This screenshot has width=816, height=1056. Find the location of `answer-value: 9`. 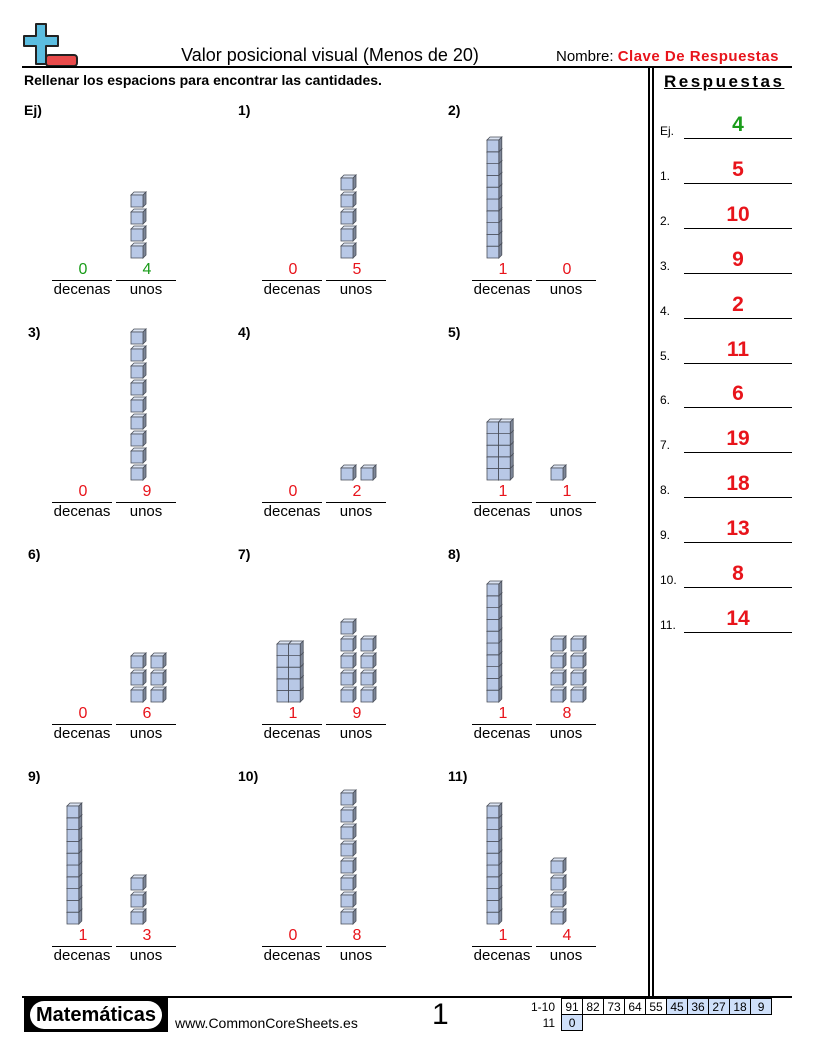

answer-value: 9 is located at coordinates (738, 259).